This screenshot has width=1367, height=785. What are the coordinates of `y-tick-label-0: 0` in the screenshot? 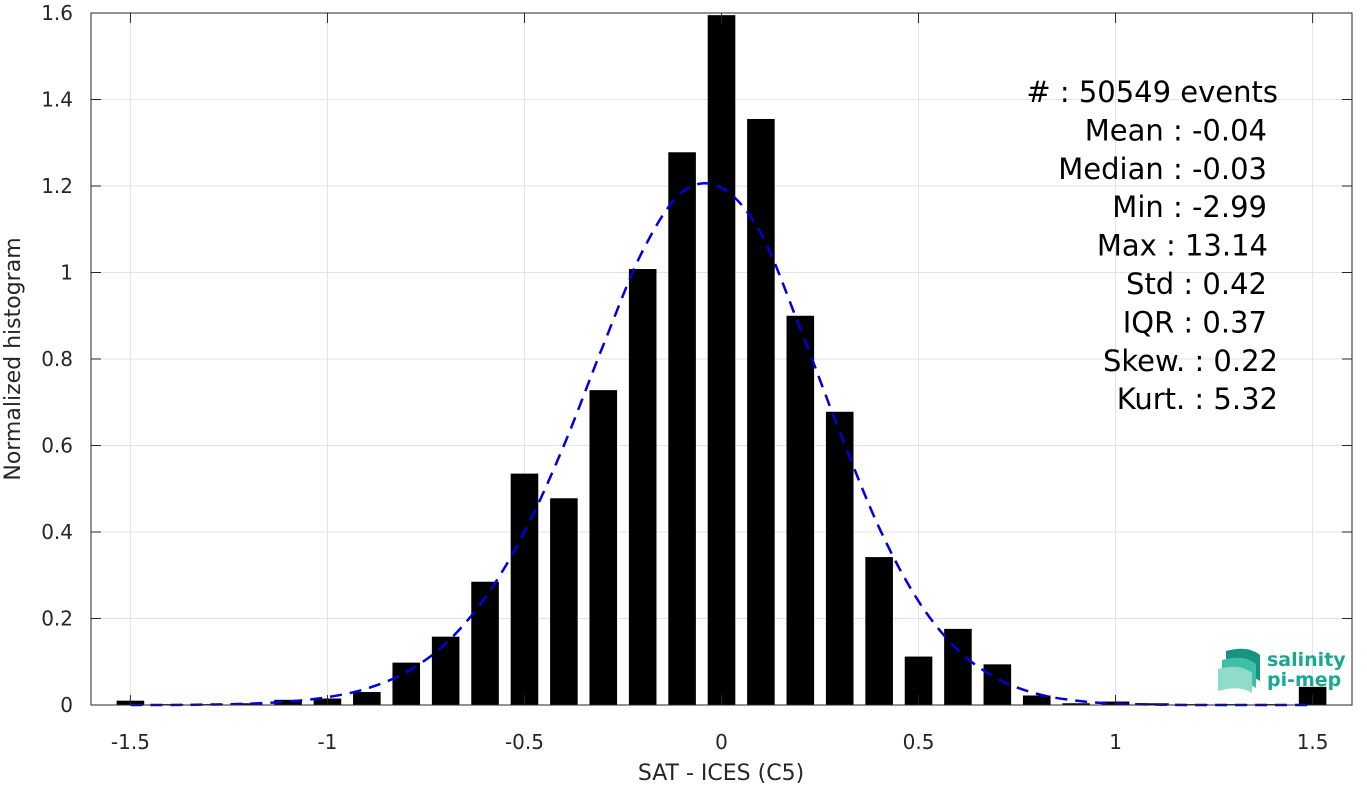 It's located at (66, 705).